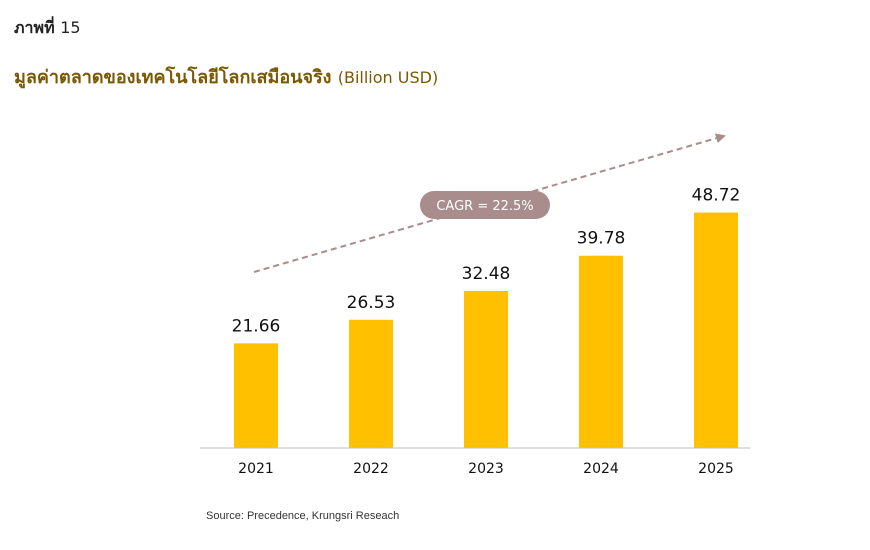 The image size is (870, 550). What do you see at coordinates (486, 274) in the screenshot?
I see `data-label-2023: 32.48` at bounding box center [486, 274].